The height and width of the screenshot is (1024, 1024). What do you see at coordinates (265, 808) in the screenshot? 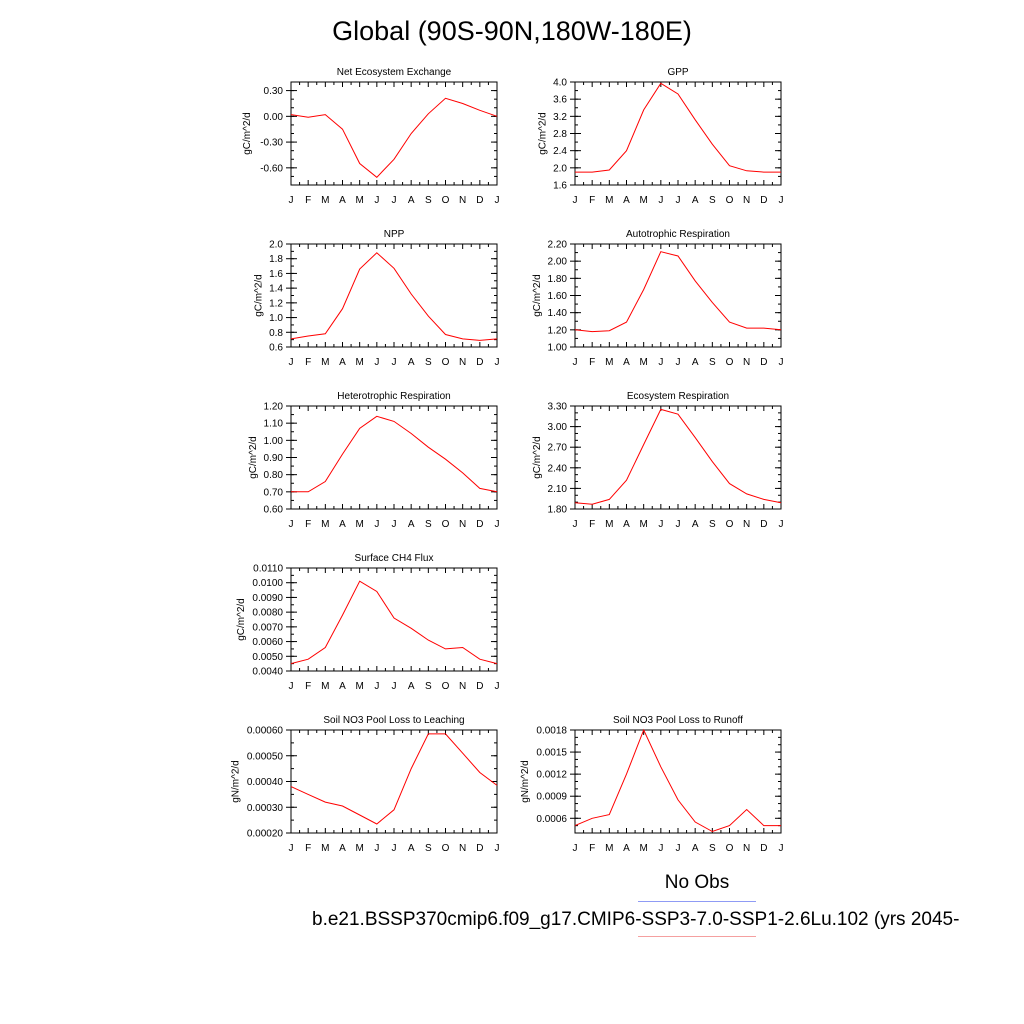
I see `y-tick-label: 0.00030` at bounding box center [265, 808].